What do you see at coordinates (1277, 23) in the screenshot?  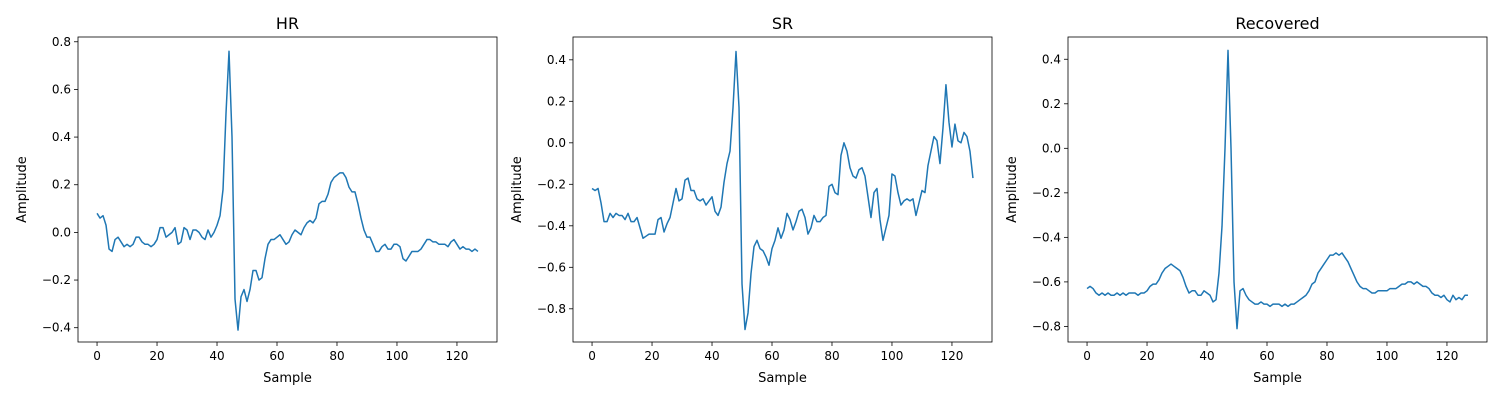 I see `chart-title: Recovered` at bounding box center [1277, 23].